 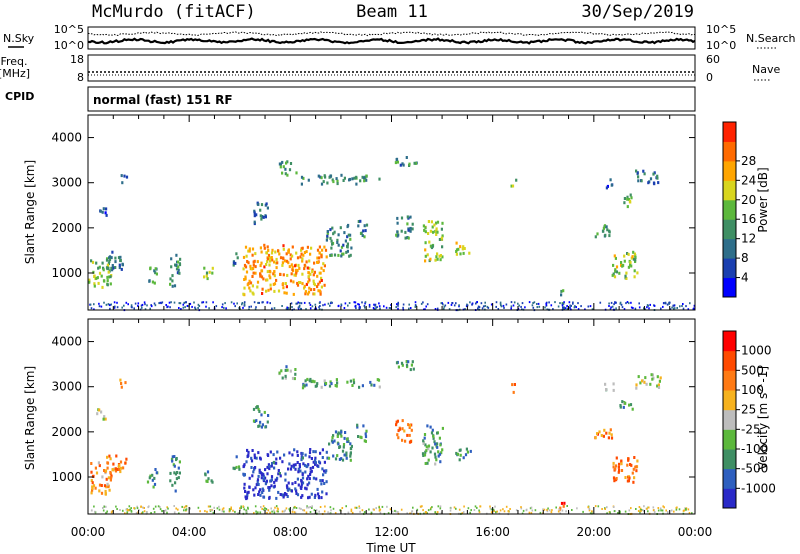 I want to click on cpid-text: normal (fast) 151 RF, so click(x=163, y=100).